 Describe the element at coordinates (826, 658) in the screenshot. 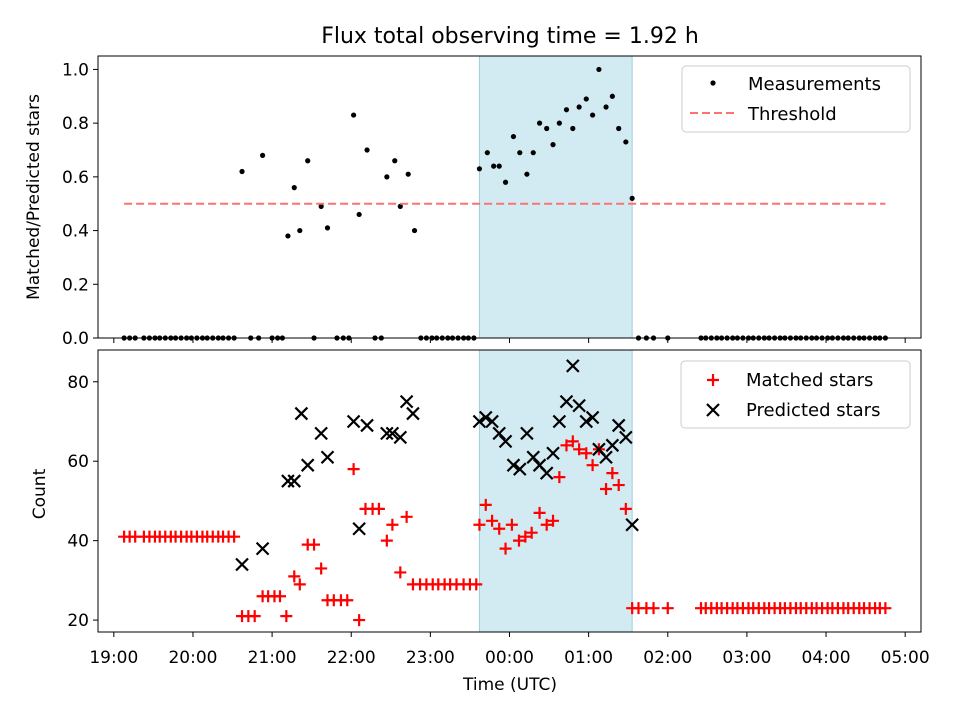

I see `x-tick-label: 04:00` at that location.